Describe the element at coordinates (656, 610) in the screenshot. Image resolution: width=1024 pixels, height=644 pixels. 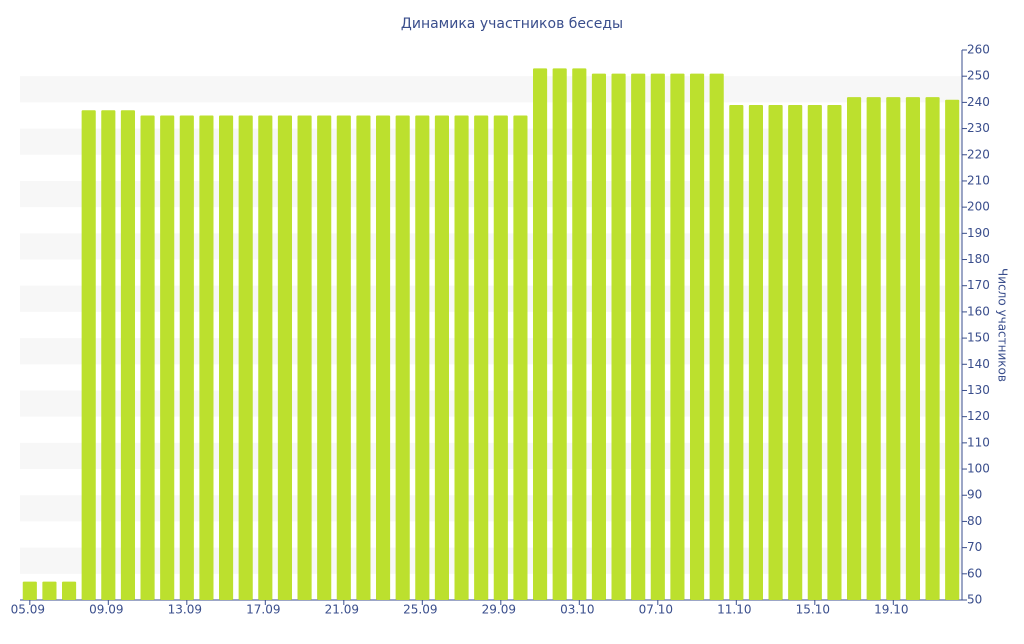
I see `x-tick-label: 07.10` at that location.